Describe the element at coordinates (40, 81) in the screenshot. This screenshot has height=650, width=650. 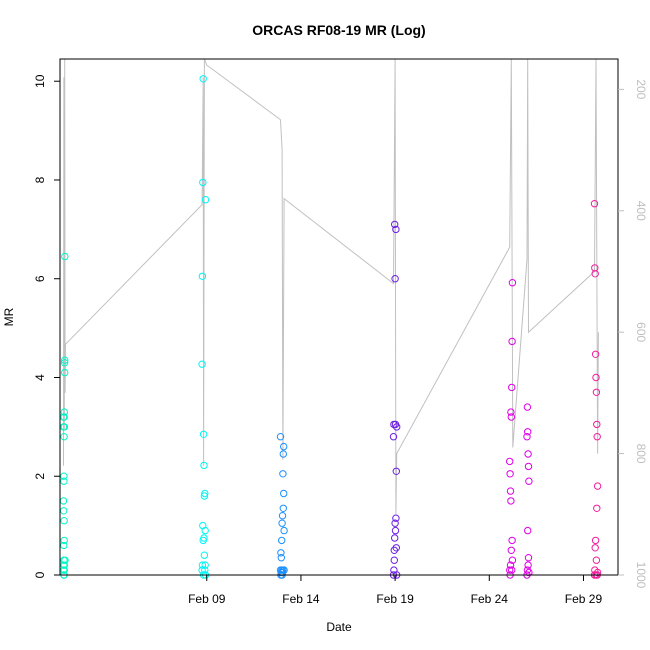
I see `y-tick-label: 10` at that location.